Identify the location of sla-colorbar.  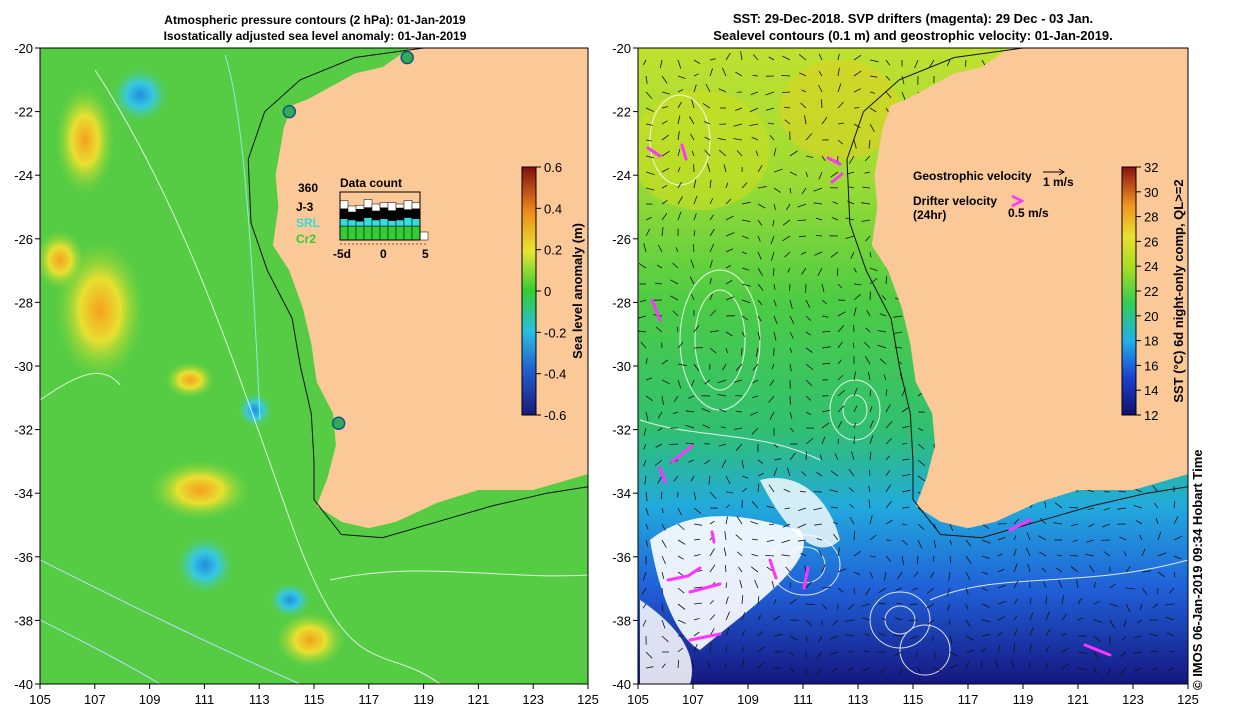
(529, 291).